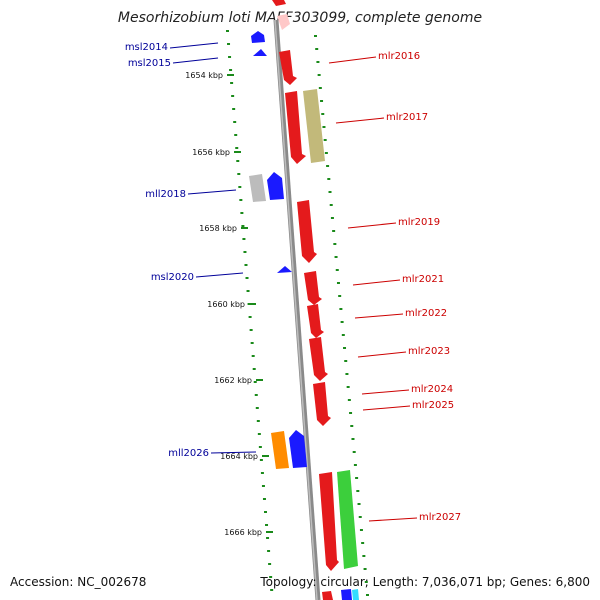  Describe the element at coordinates (419, 222) in the screenshot. I see `gene-label-mlr2019: mlr2019` at that location.